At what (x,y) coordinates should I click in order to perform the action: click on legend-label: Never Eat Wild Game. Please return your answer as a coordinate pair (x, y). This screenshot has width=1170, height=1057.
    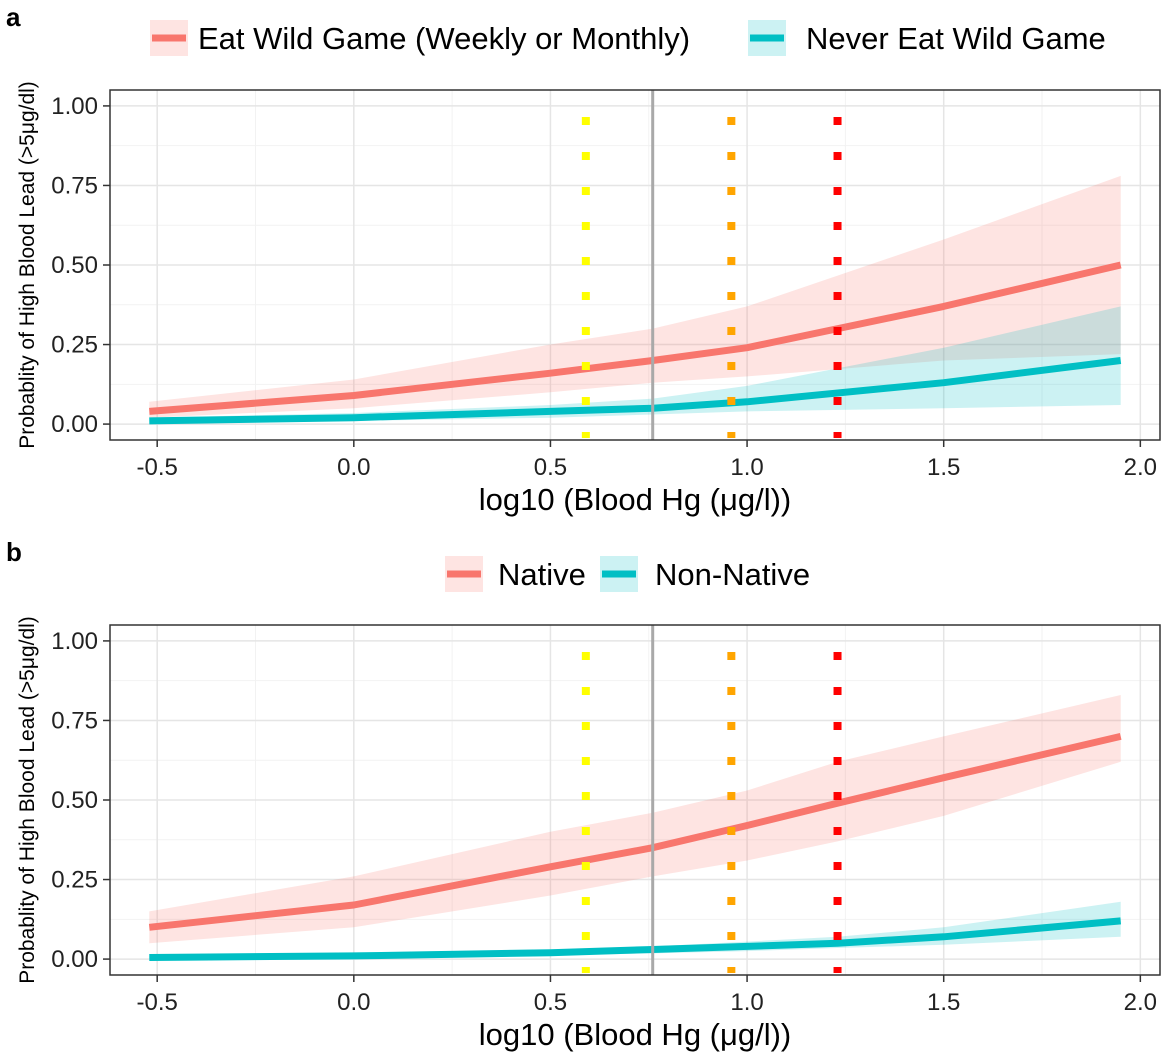
    Looking at the image, I should click on (956, 38).